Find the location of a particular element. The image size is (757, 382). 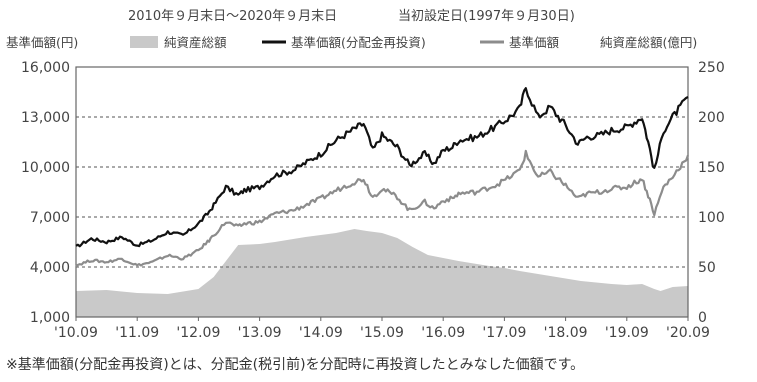

legend-label-nav-reinvested: 基準価額(分配金再投資) is located at coordinates (358, 42).